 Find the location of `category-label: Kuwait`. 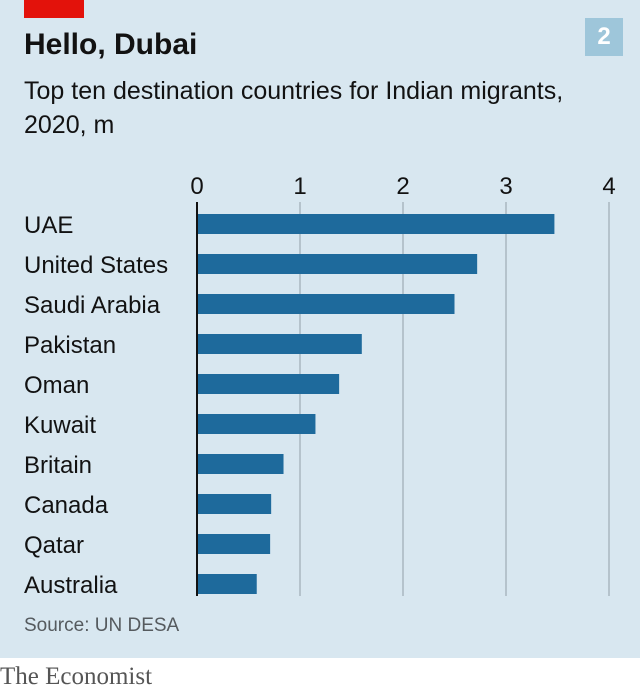

category-label: Kuwait is located at coordinates (60, 425).